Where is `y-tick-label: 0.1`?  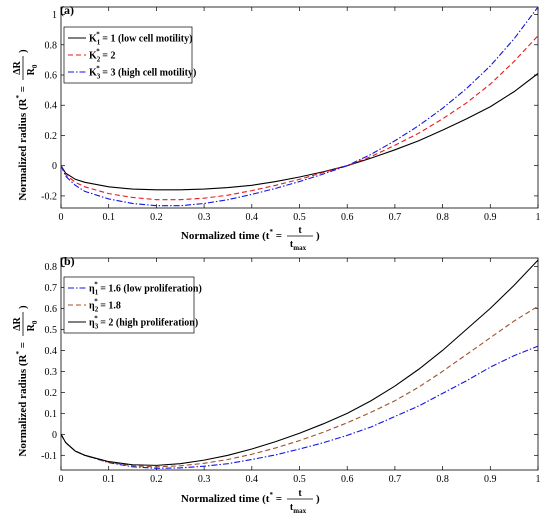 y-tick-label: 0.1 is located at coordinates (51, 414).